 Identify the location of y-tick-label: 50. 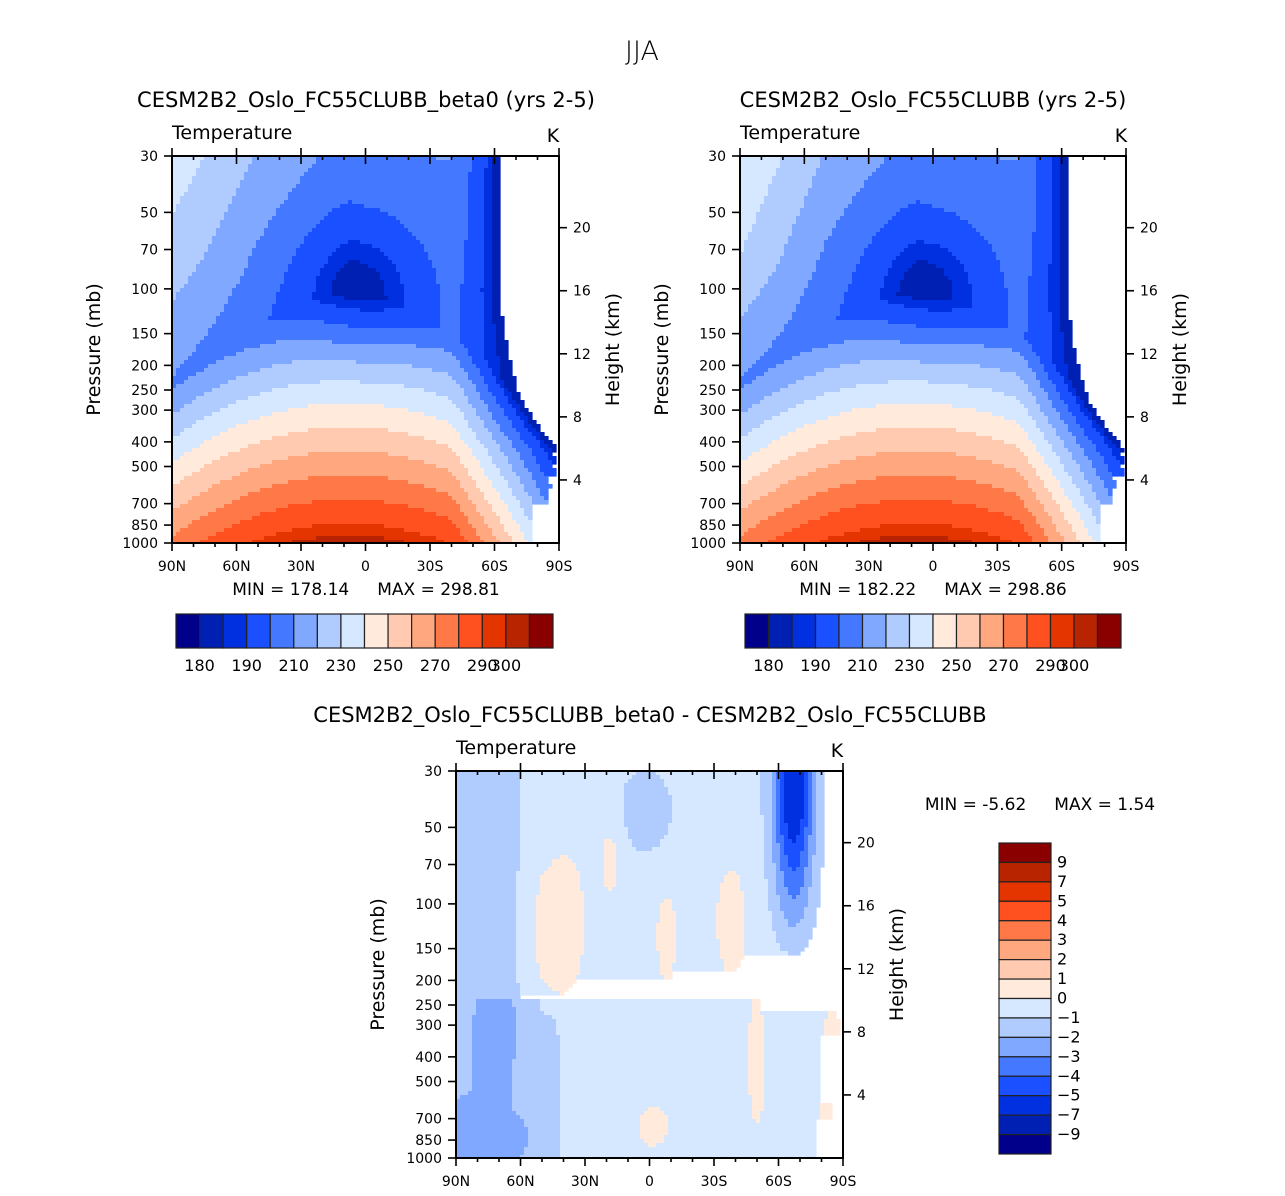
(149, 213).